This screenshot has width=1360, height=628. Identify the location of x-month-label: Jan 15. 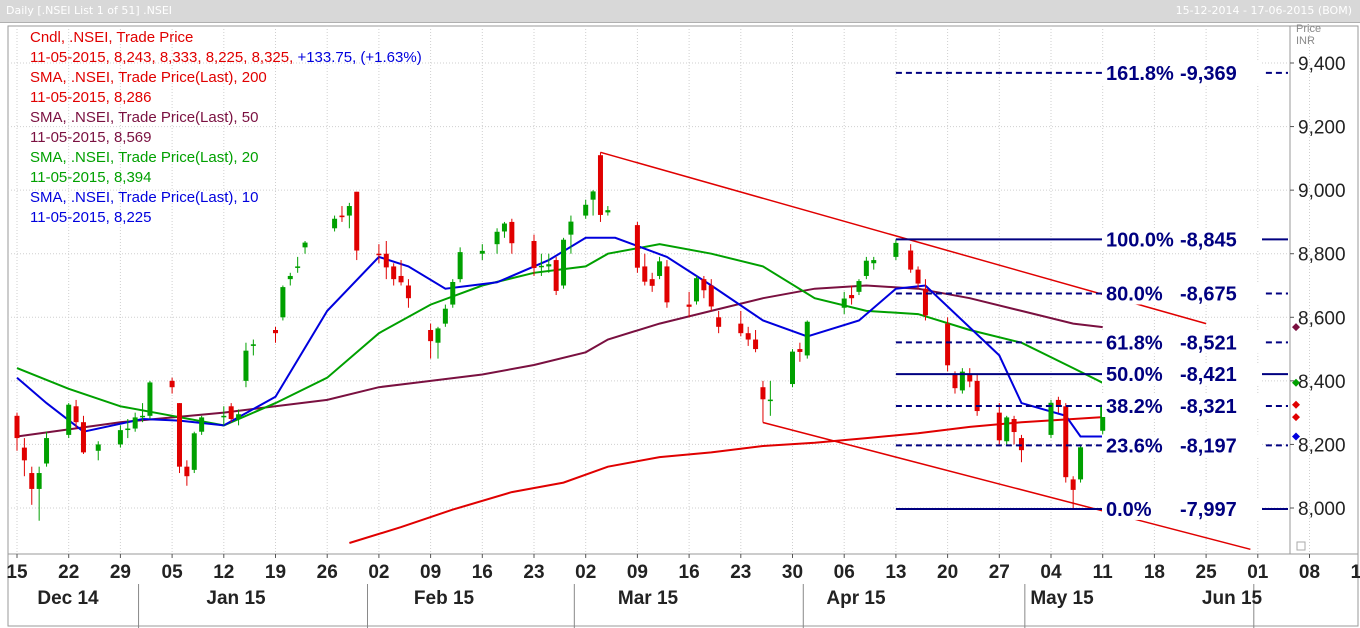
(236, 598).